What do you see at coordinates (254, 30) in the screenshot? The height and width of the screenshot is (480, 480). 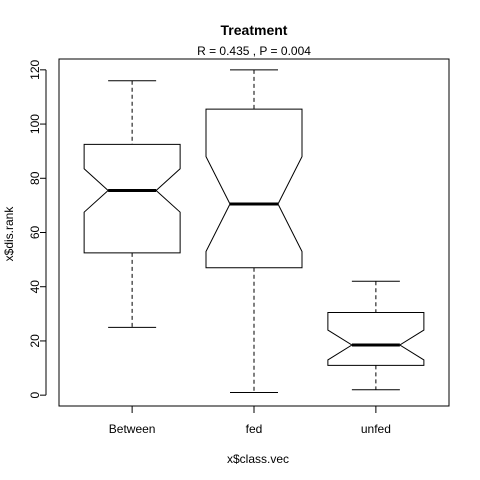 I see `chart-title: Treatment` at bounding box center [254, 30].